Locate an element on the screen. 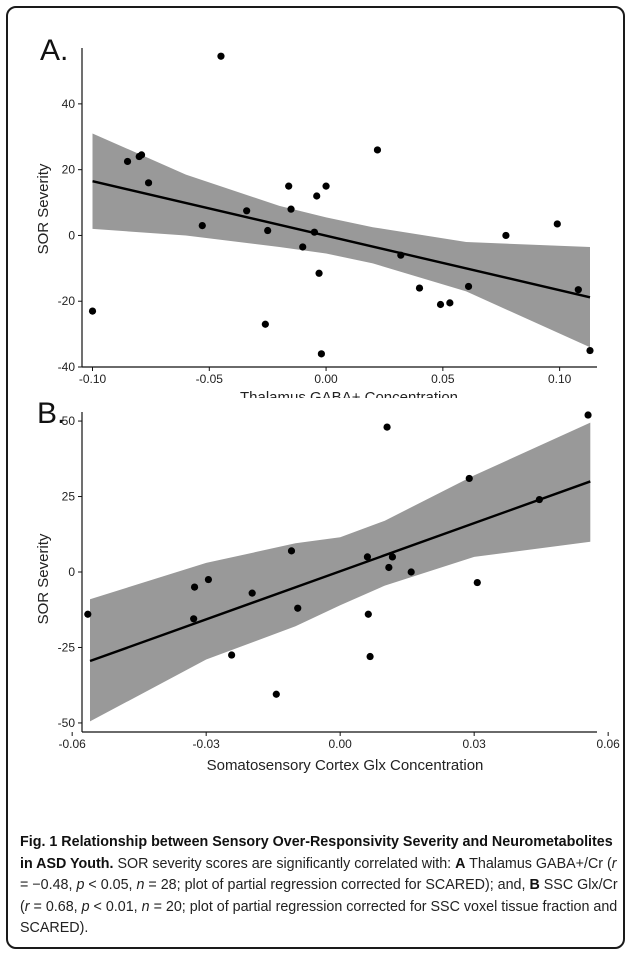 The image size is (627, 956). caption-text-segment: < 0.01, is located at coordinates (115, 906).